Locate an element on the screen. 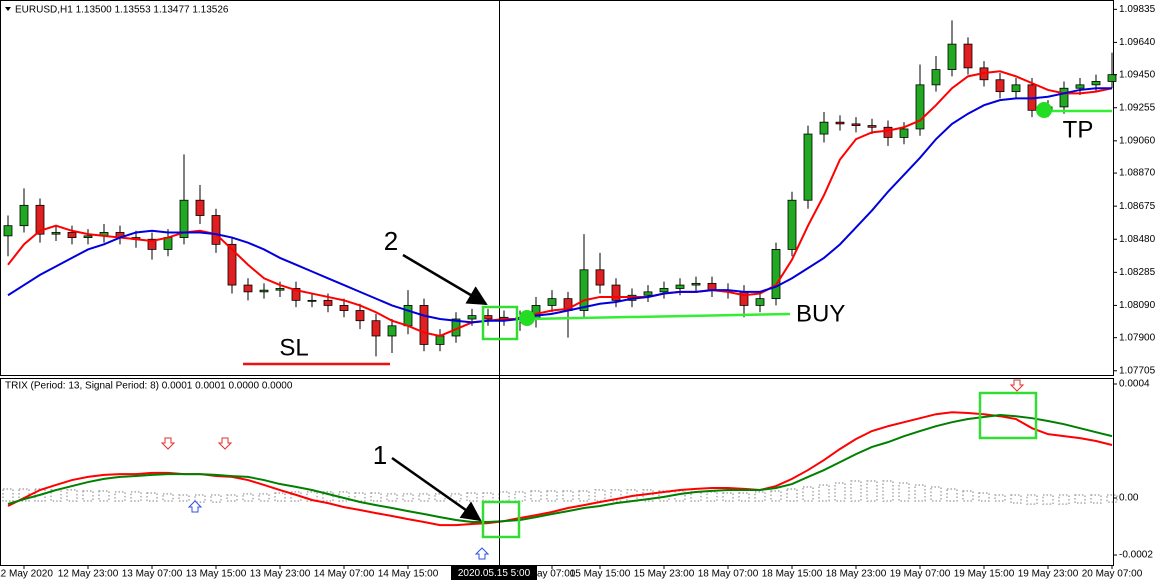 Image resolution: width=1159 pixels, height=582 pixels. signal-box is located at coordinates (500, 323).